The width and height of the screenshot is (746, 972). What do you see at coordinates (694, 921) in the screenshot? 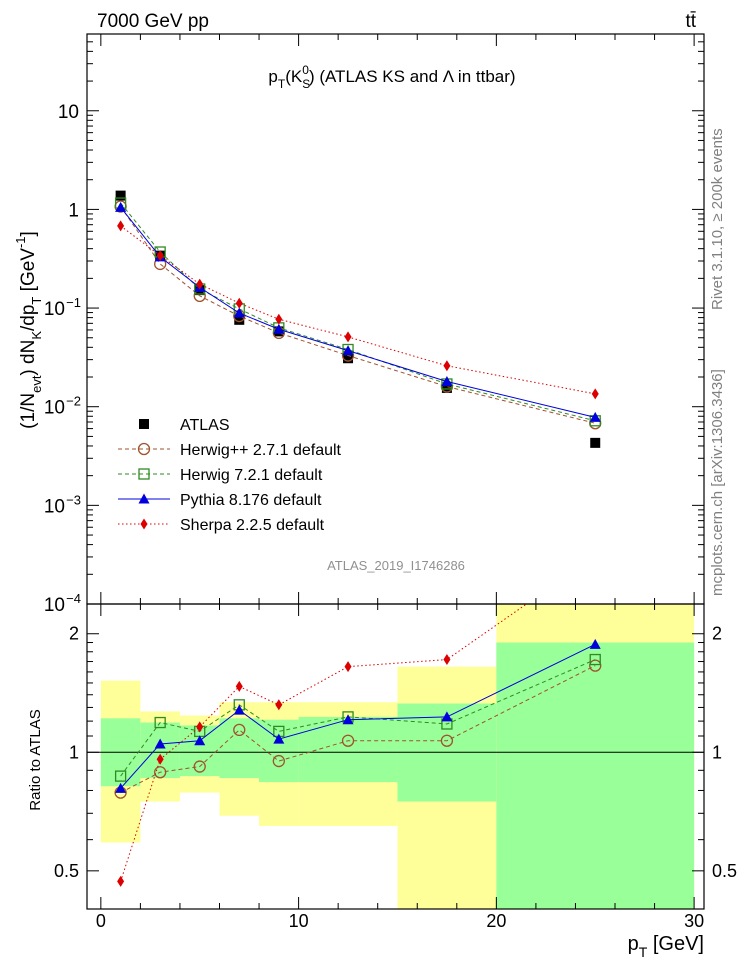
I see `x-tick-label: 30` at bounding box center [694, 921].